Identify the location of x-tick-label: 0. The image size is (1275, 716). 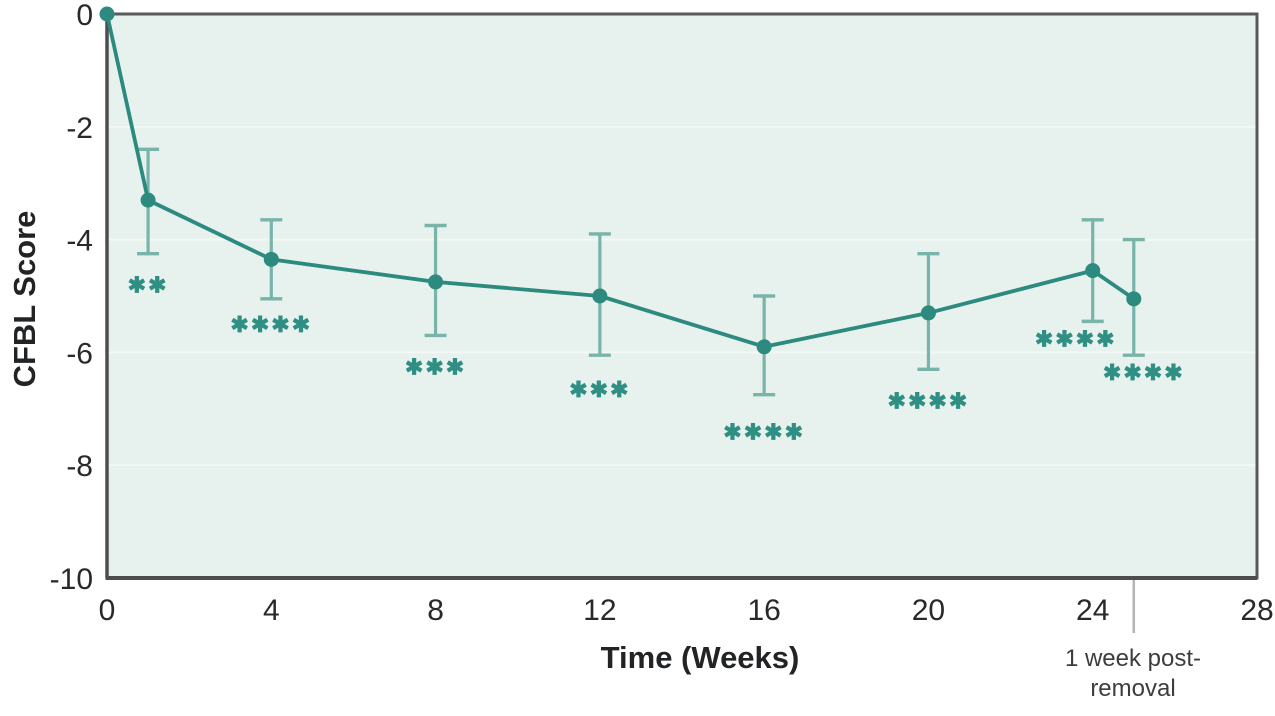
(107, 610).